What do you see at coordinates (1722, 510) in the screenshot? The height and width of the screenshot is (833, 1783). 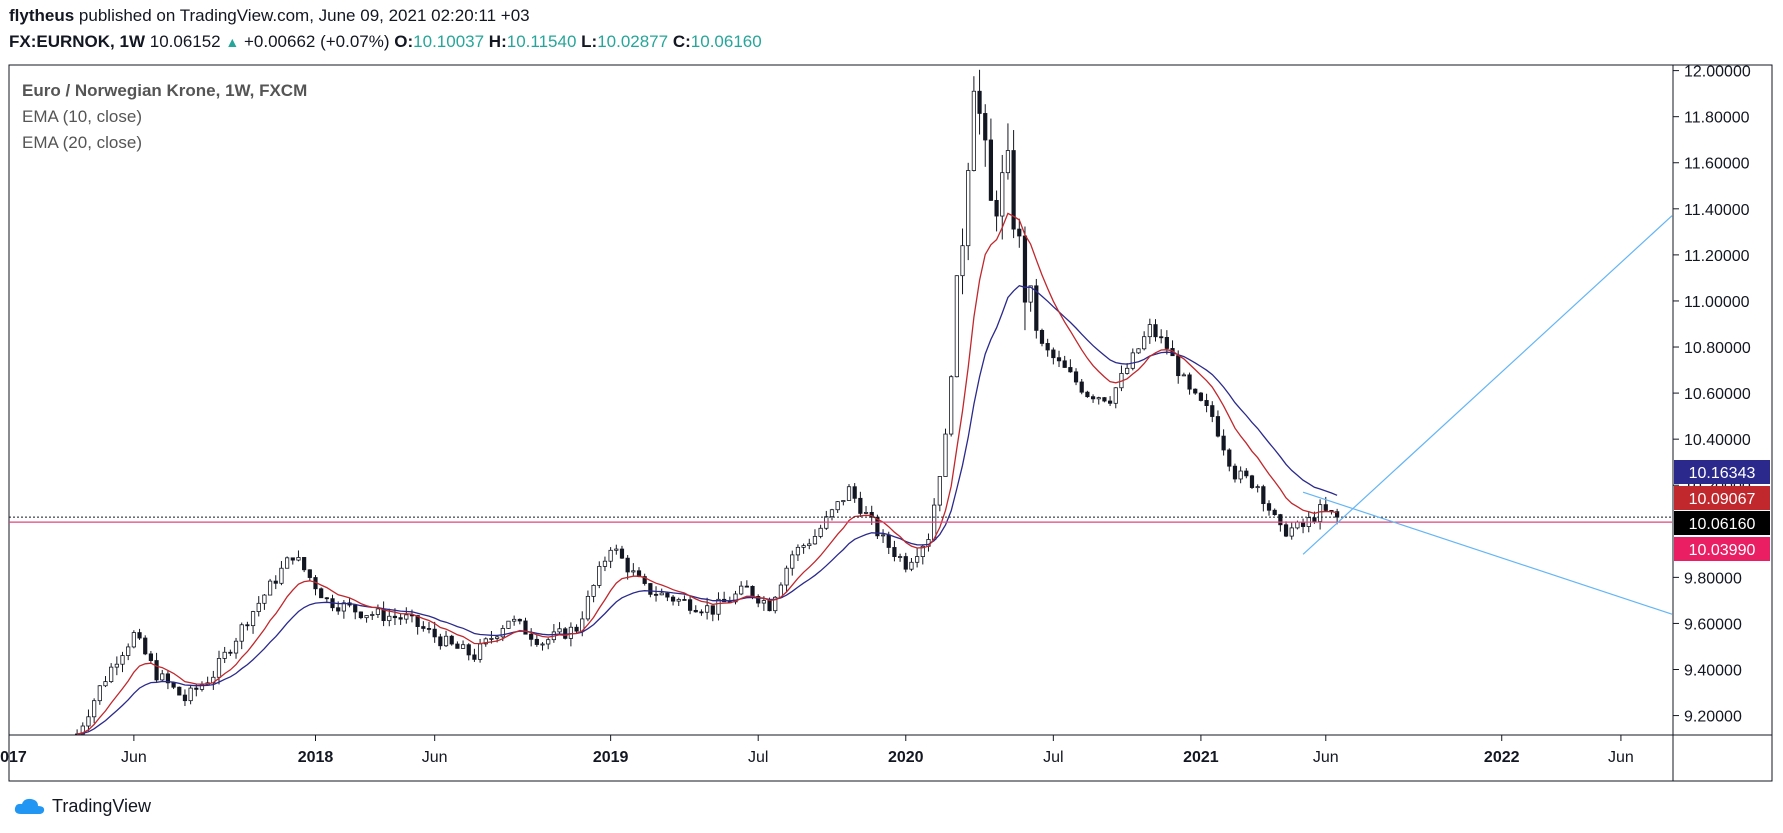 I see `price-badges: 10.16343 10.09067 10.06160 10.03990` at bounding box center [1722, 510].